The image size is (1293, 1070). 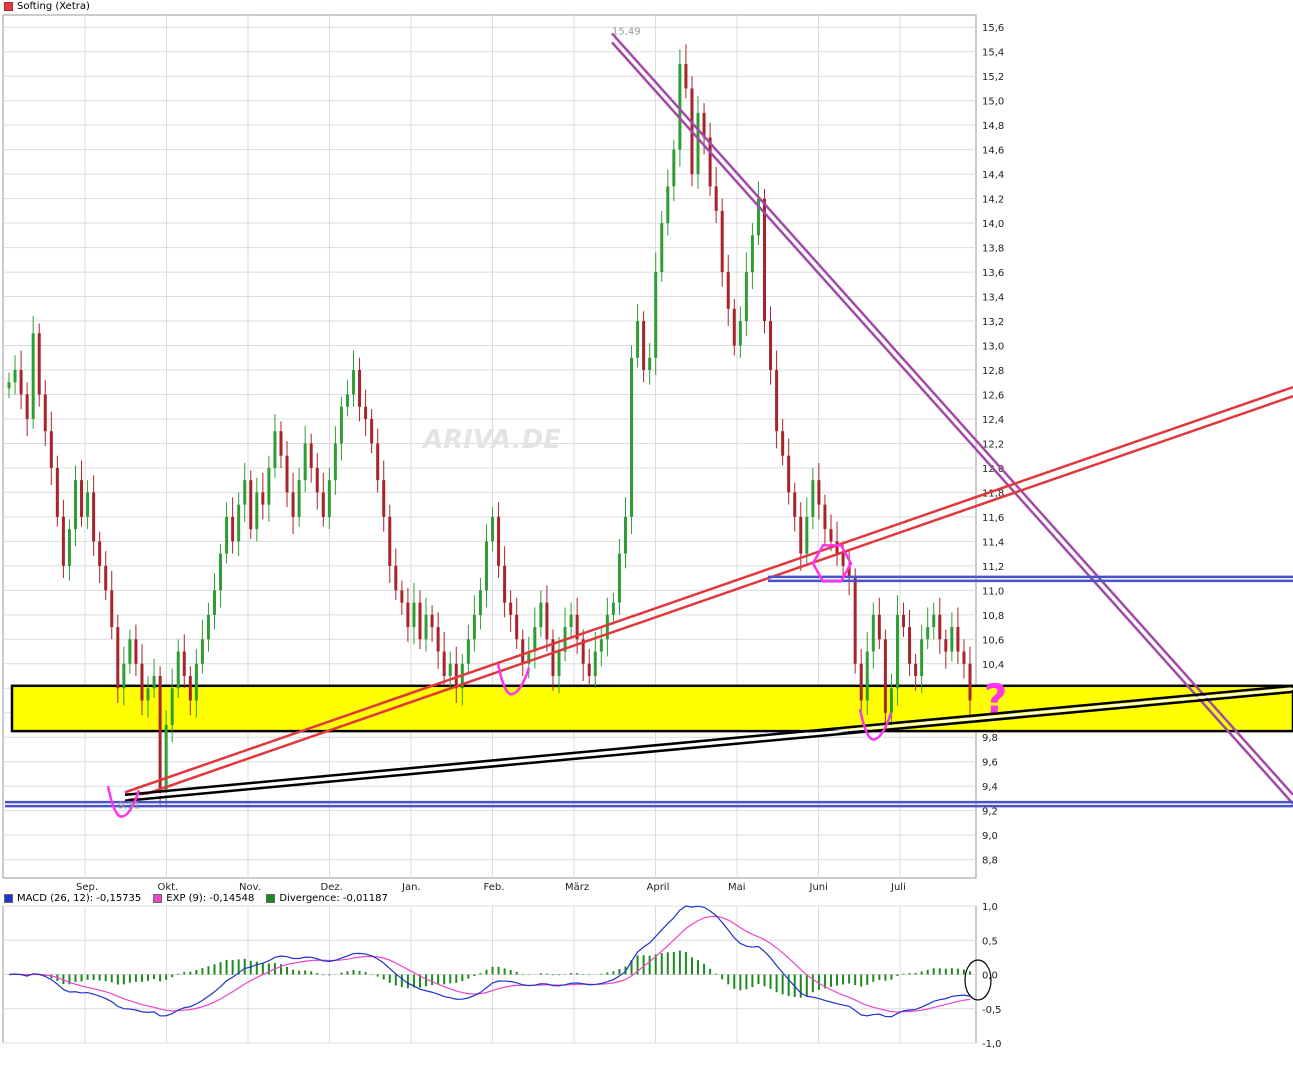 What do you see at coordinates (995, 700) in the screenshot?
I see `question-mark: ?` at bounding box center [995, 700].